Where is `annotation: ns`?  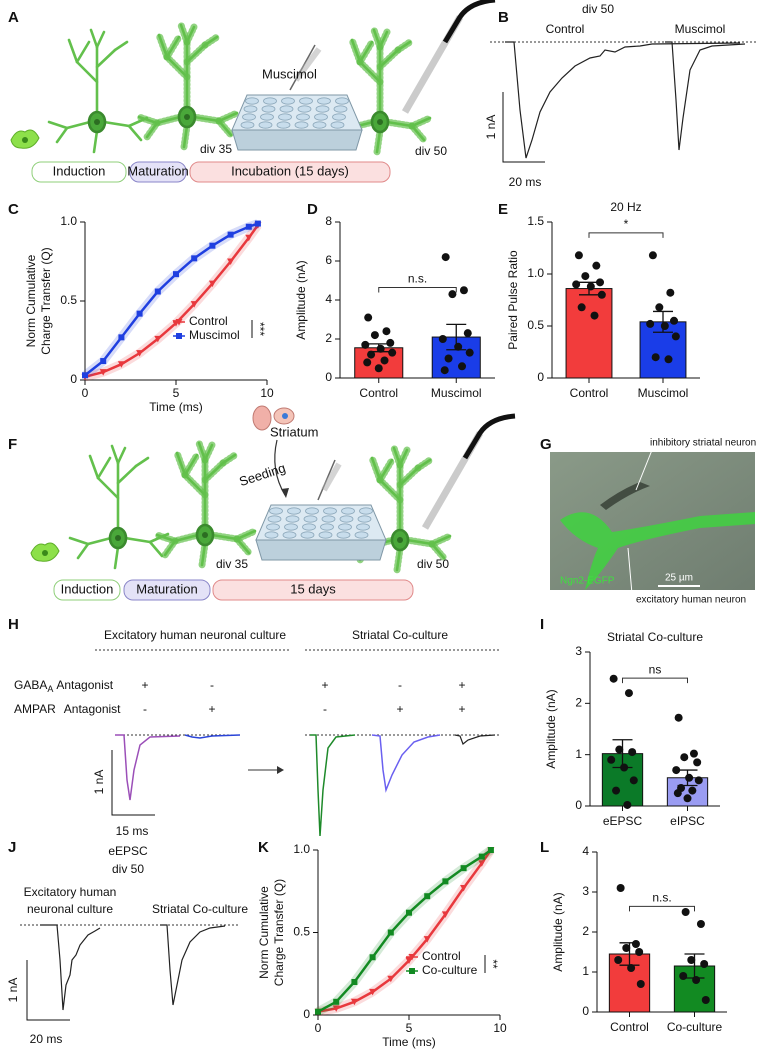 annotation: ns is located at coordinates (655, 669).